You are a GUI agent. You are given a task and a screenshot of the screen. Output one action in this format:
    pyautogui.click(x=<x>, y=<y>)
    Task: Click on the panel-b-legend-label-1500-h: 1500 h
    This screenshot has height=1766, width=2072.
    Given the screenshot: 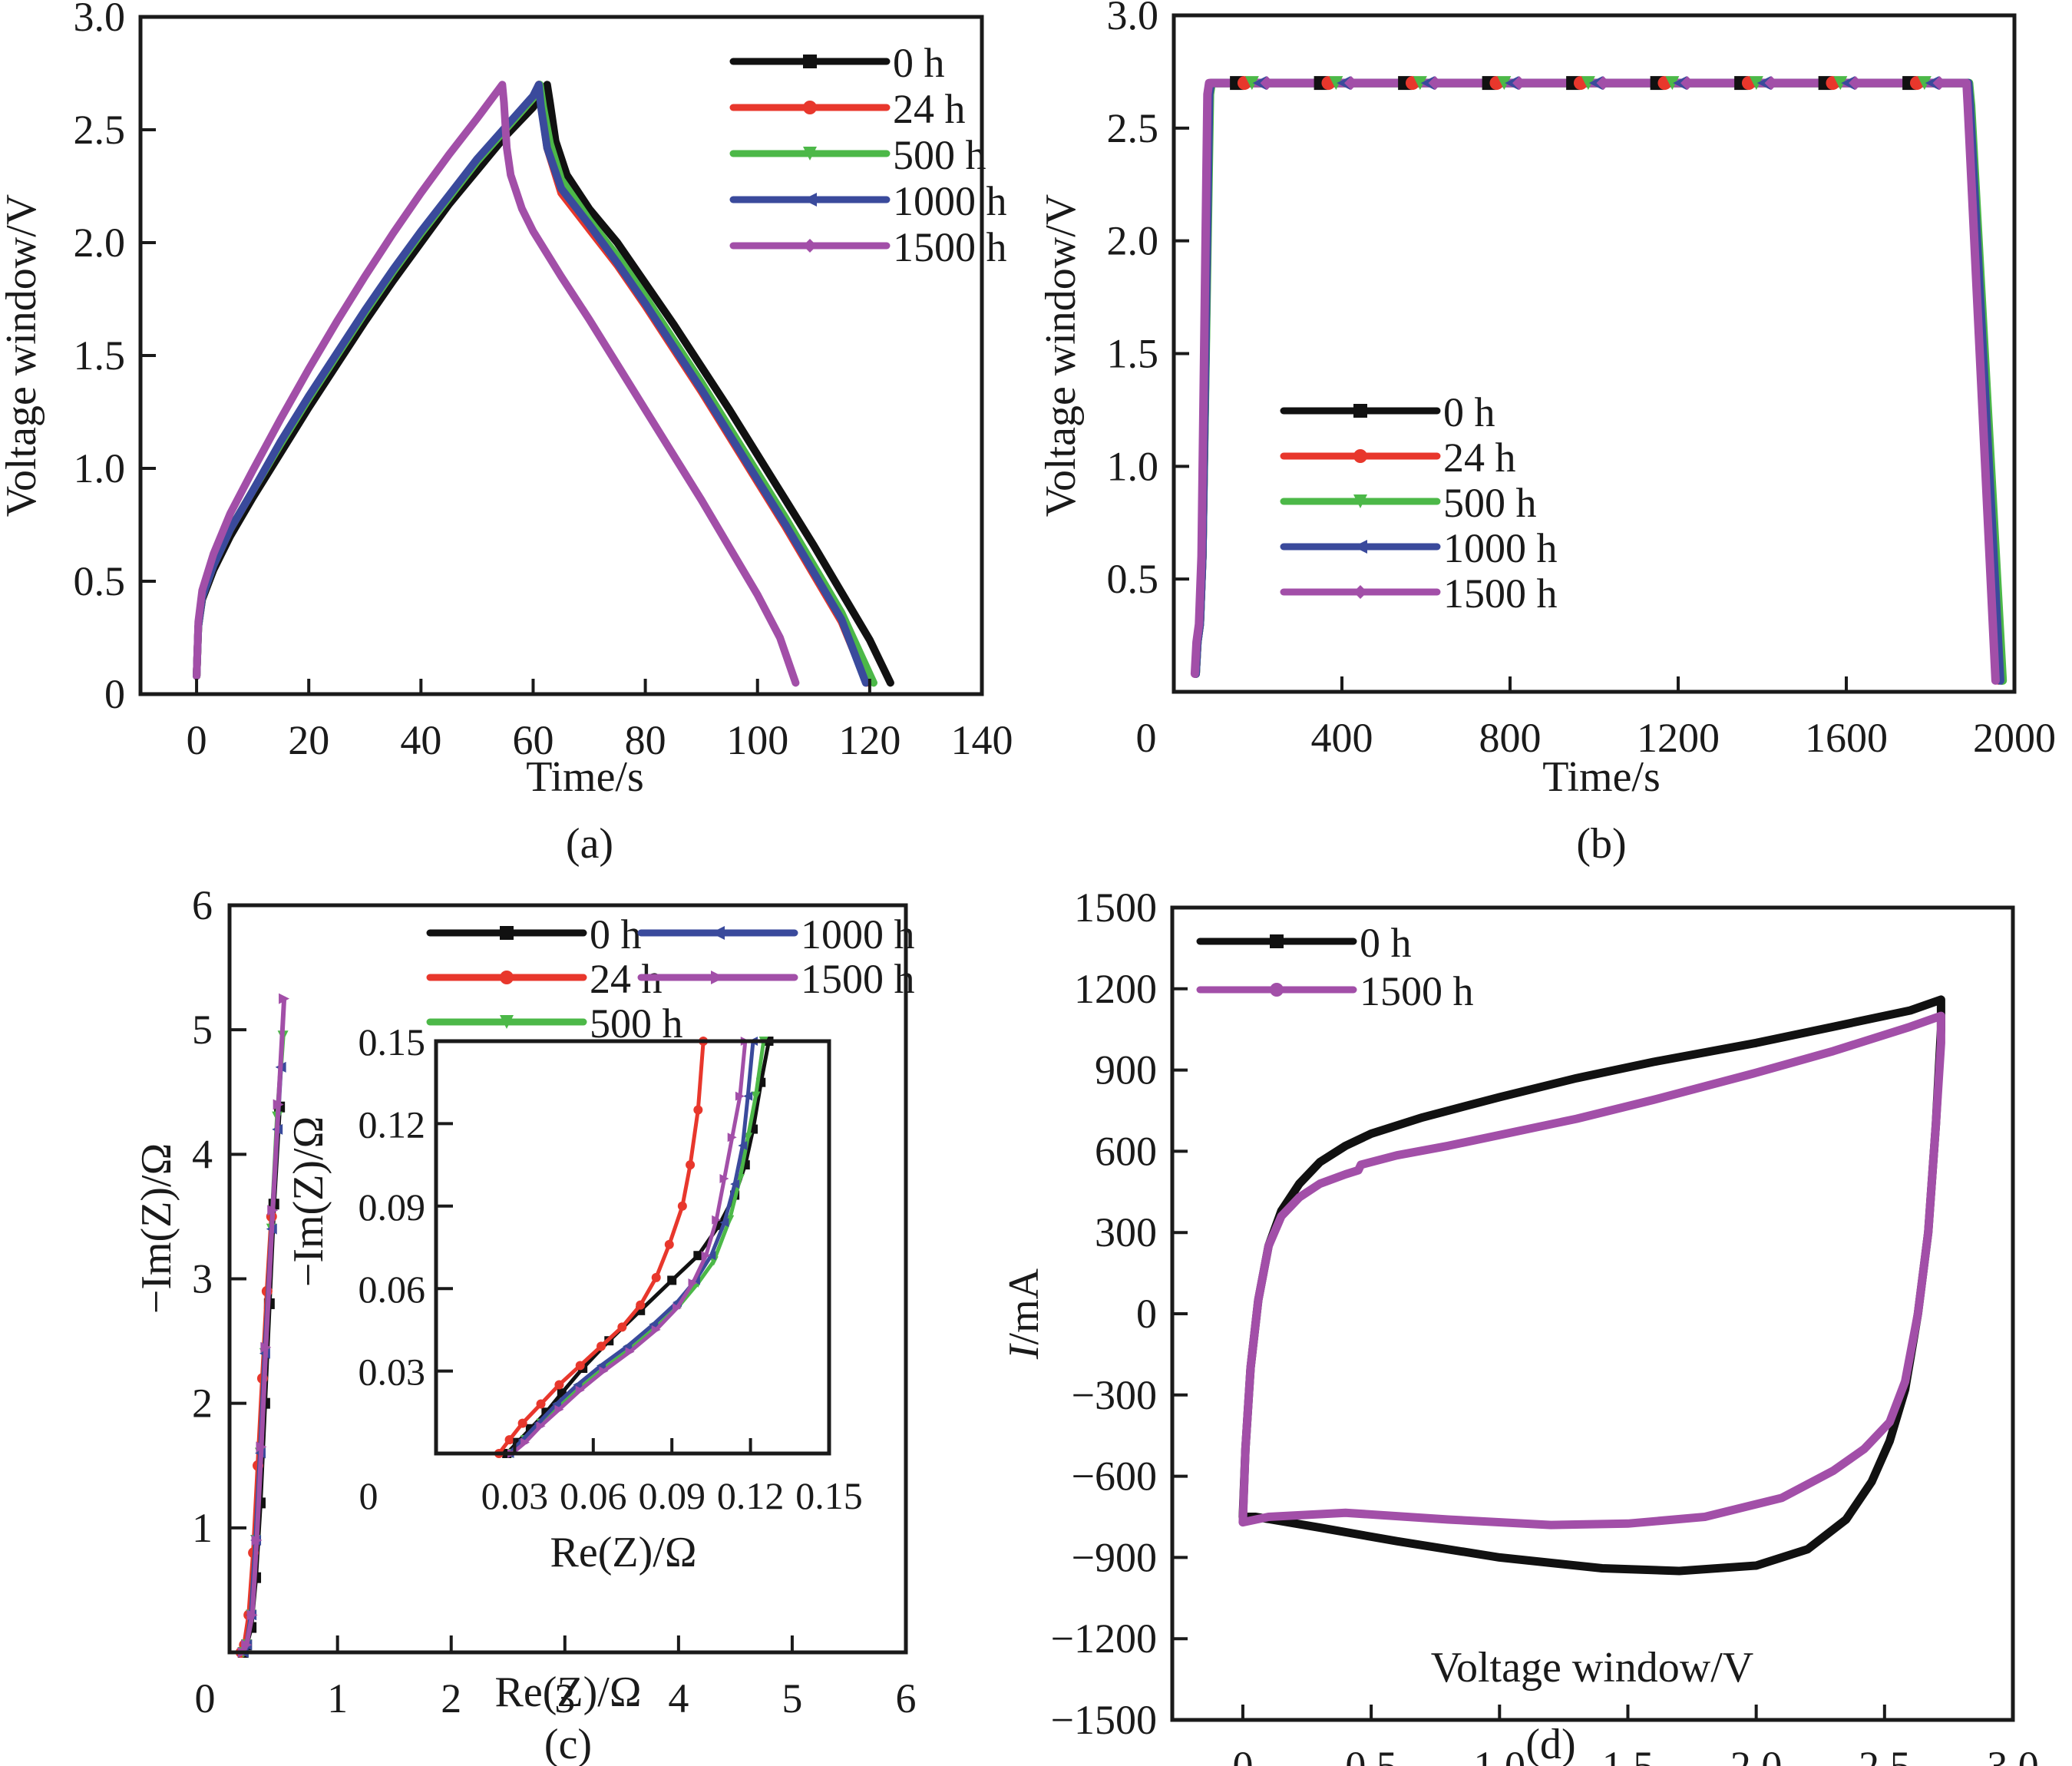 What is the action you would take?
    pyautogui.click(x=1500, y=593)
    